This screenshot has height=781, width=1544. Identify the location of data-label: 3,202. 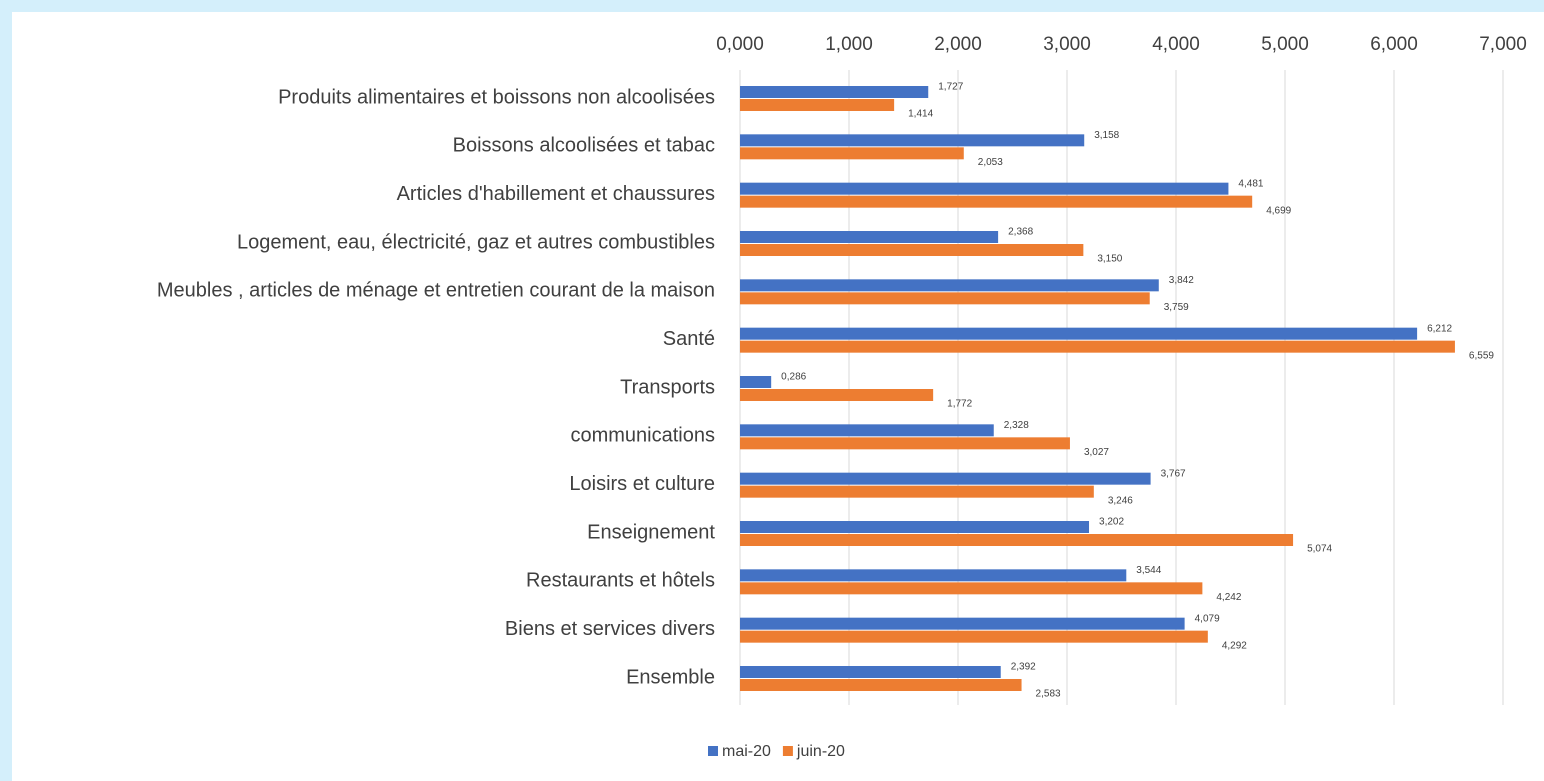
(1111, 522).